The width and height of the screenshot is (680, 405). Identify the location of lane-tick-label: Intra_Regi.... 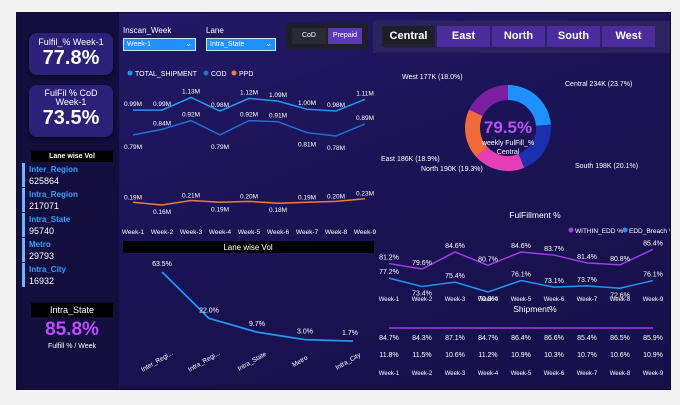
(204, 362).